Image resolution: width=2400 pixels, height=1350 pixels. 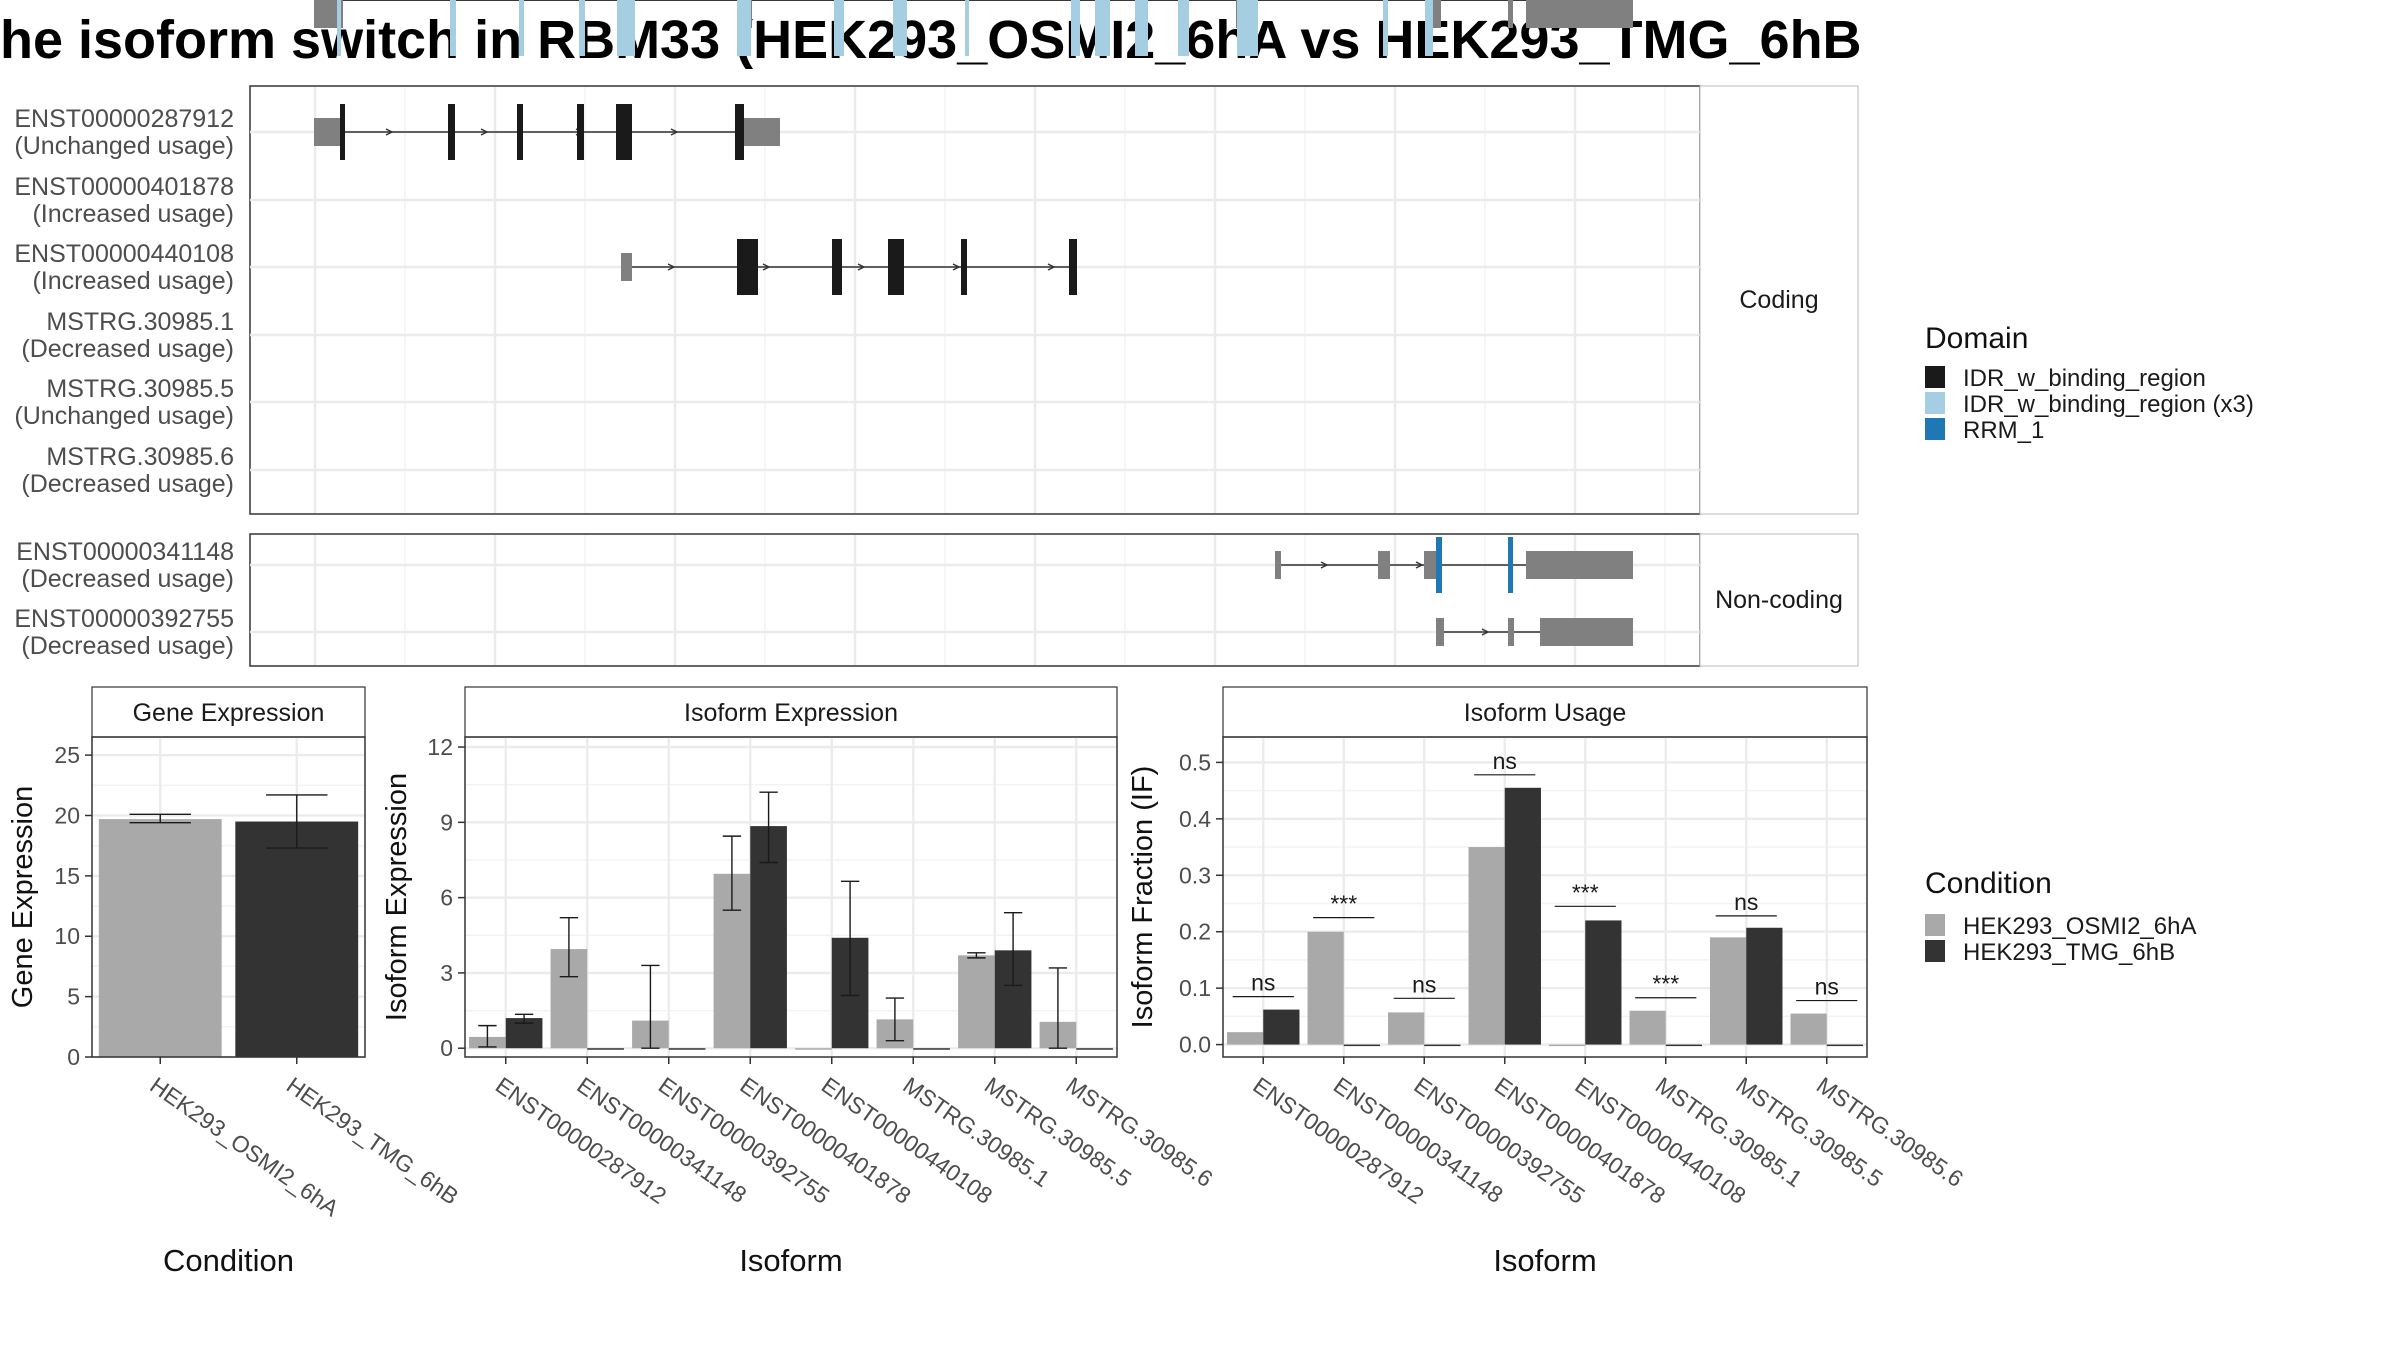 I want to click on coding-strip-label: Coding, so click(x=1778, y=300).